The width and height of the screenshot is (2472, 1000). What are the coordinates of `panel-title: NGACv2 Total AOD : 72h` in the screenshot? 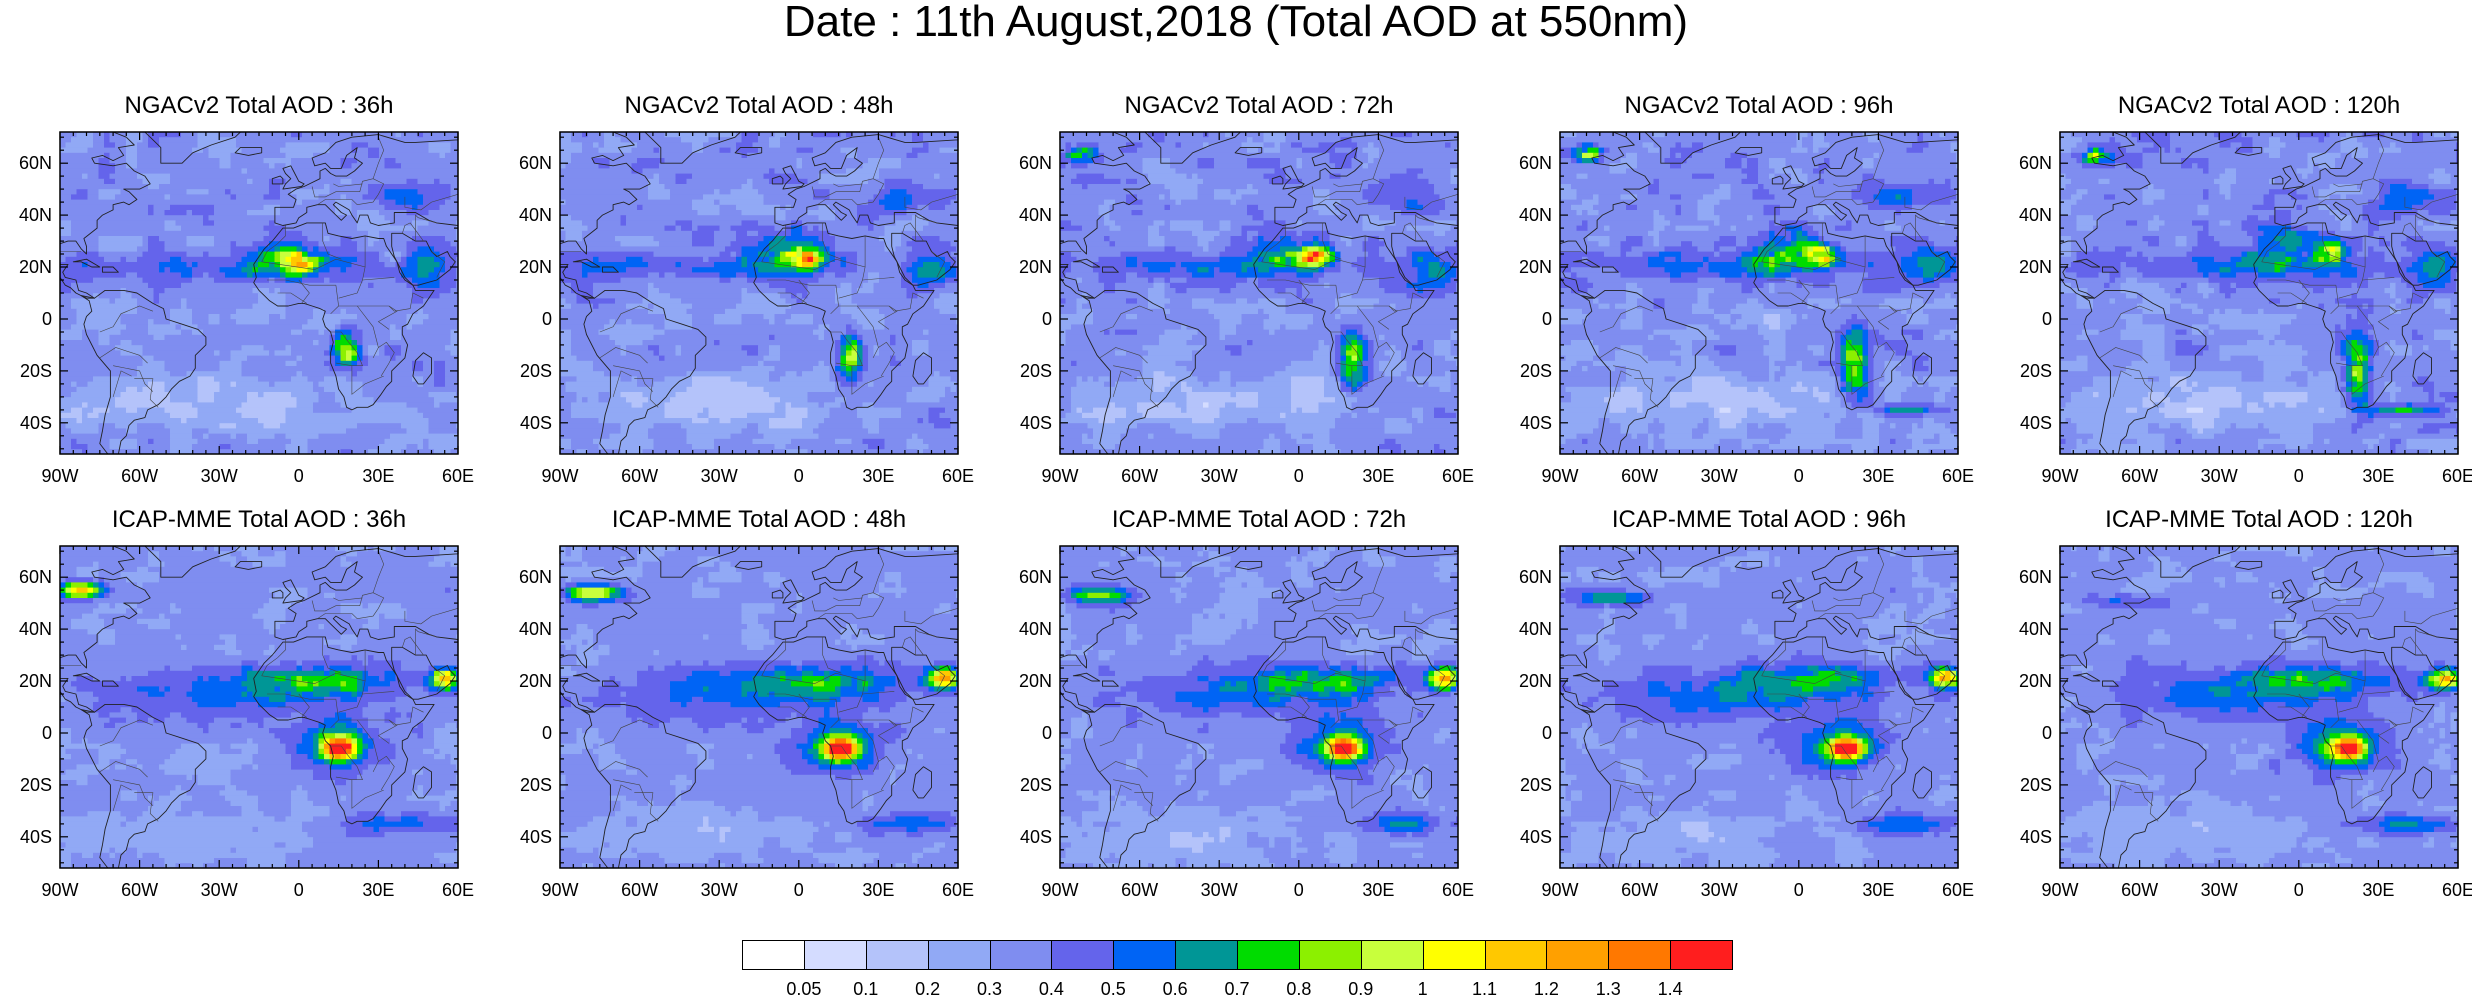 It's located at (1259, 106).